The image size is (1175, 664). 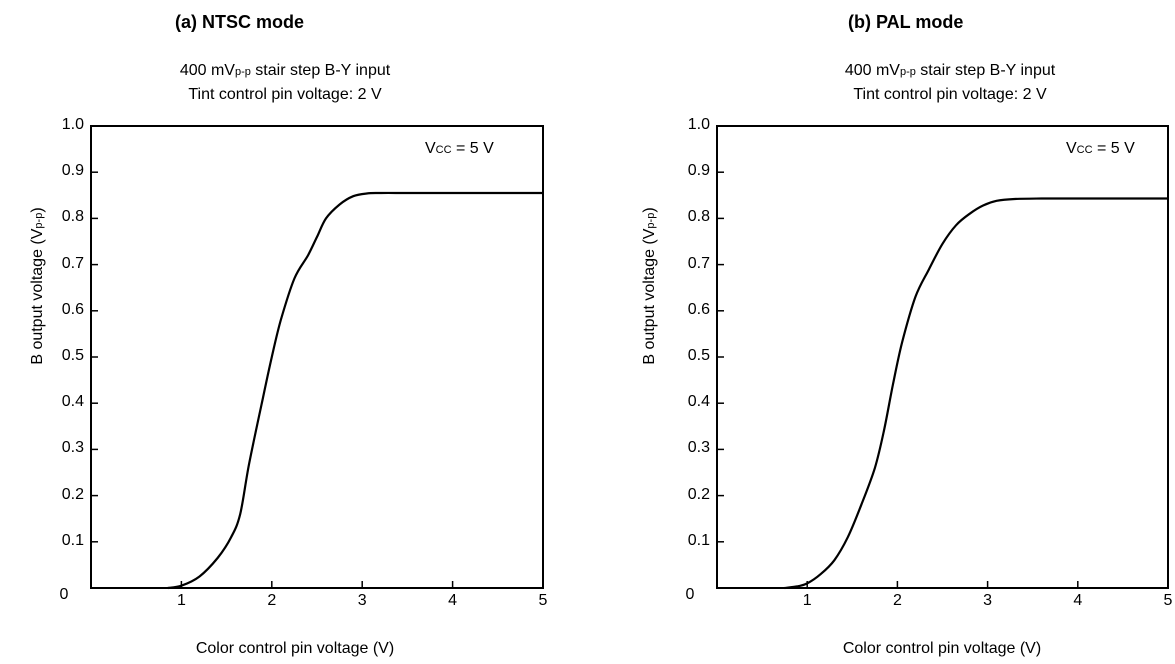 I want to click on chart-title: (b) PAL mode, so click(x=906, y=22).